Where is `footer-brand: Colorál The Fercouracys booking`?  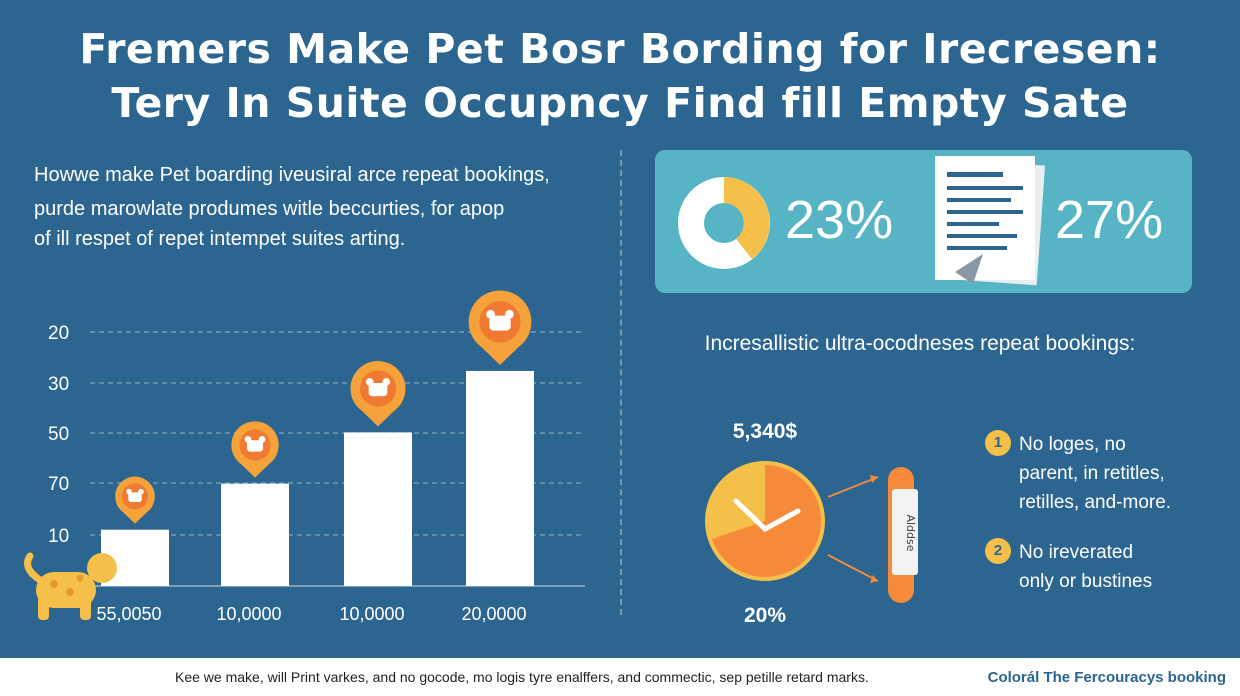 footer-brand: Colorál The Fercouracys booking is located at coordinates (1106, 677).